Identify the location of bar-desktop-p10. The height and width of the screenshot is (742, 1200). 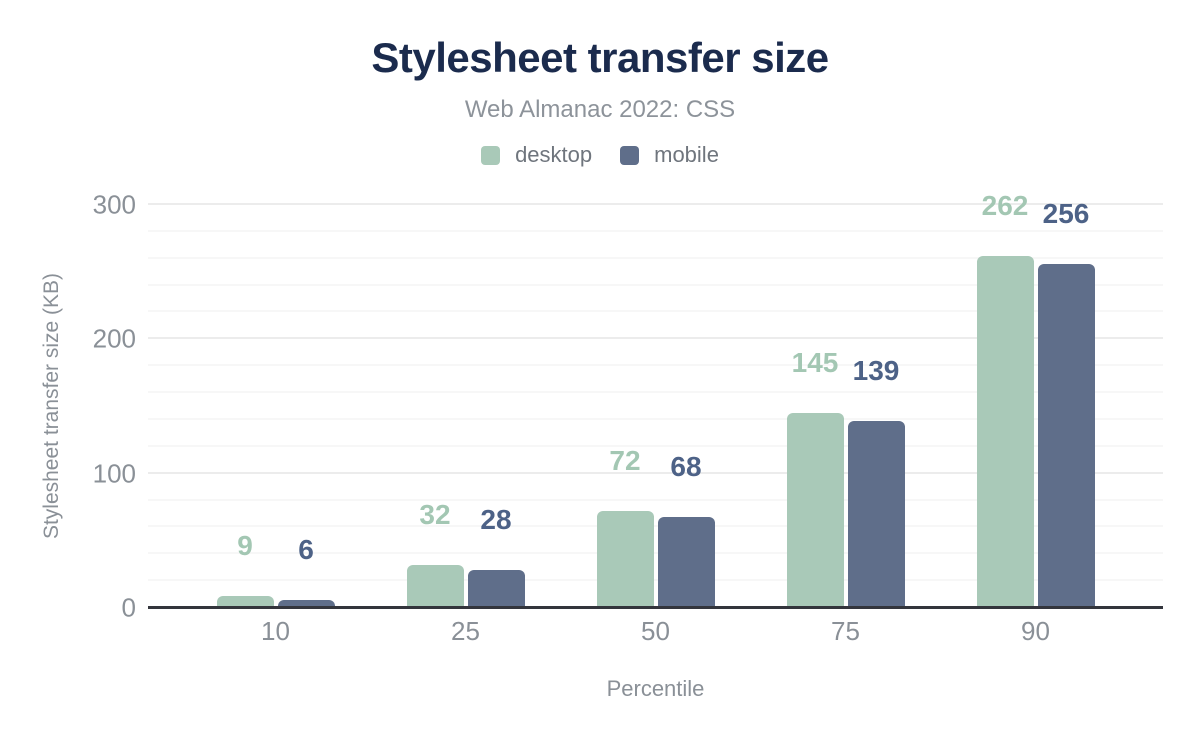
(245, 601).